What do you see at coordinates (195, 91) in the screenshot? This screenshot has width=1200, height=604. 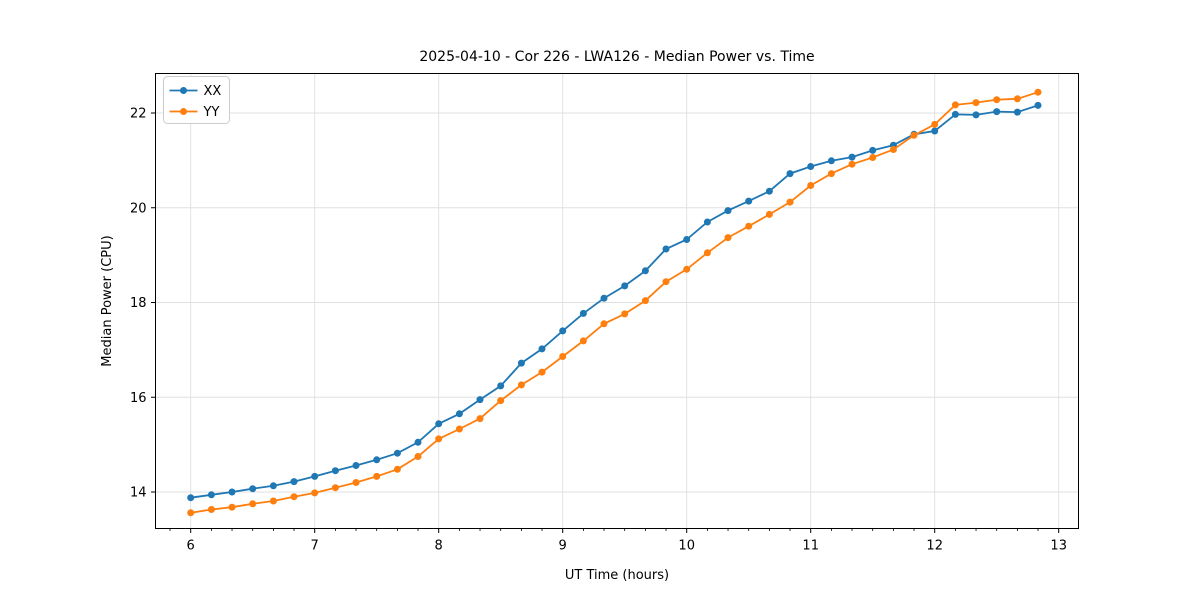 I see `legend-item-xx: XX` at bounding box center [195, 91].